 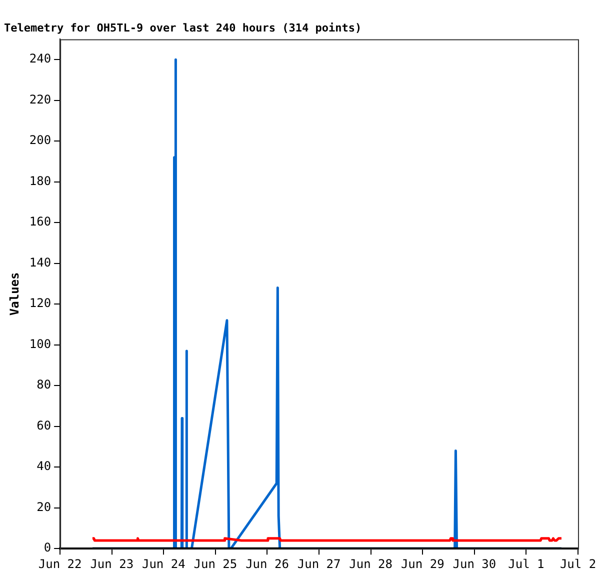 I want to click on x-tick-label: Jun 30, so click(x=474, y=563).